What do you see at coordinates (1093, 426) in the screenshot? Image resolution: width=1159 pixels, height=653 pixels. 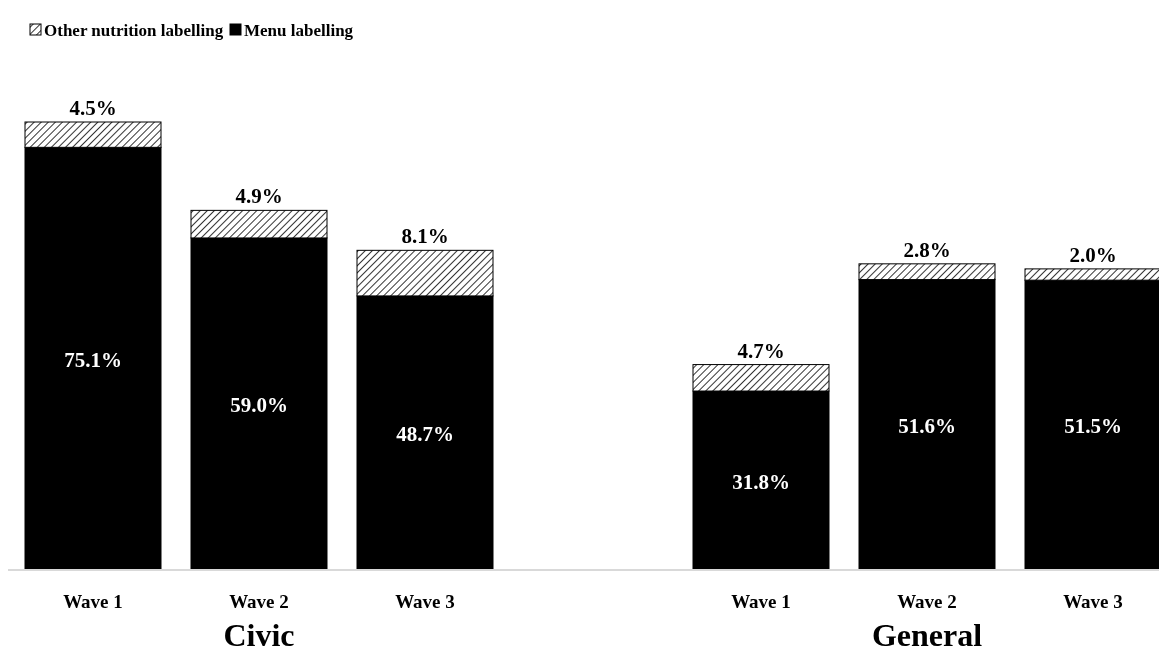 I see `data-label: 51.5%` at bounding box center [1093, 426].